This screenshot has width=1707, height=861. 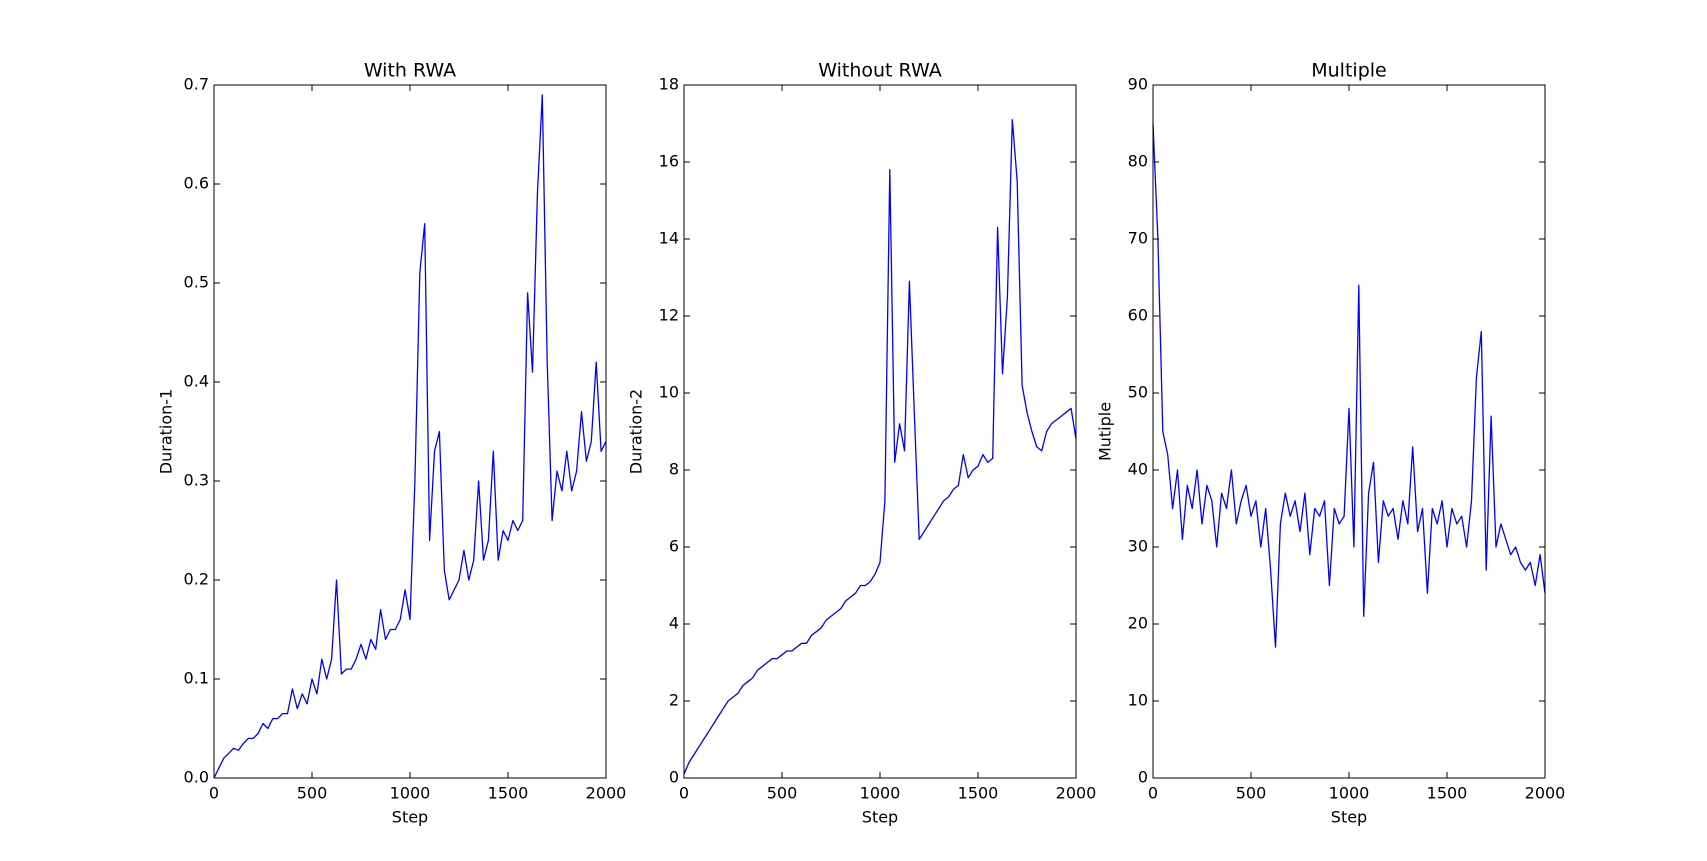 What do you see at coordinates (196, 579) in the screenshot?
I see `y-tick-label: 0.2` at bounding box center [196, 579].